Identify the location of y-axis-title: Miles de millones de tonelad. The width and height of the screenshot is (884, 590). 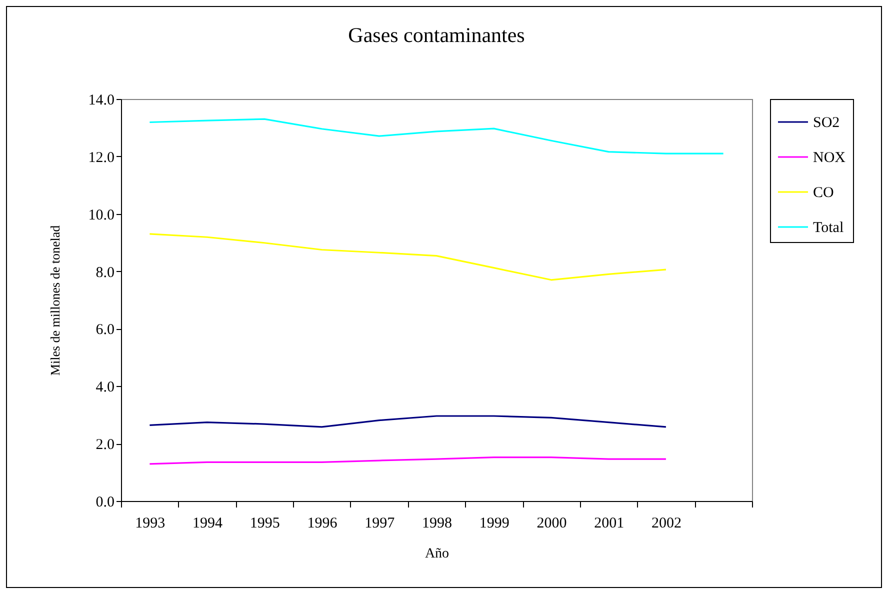
(54, 300).